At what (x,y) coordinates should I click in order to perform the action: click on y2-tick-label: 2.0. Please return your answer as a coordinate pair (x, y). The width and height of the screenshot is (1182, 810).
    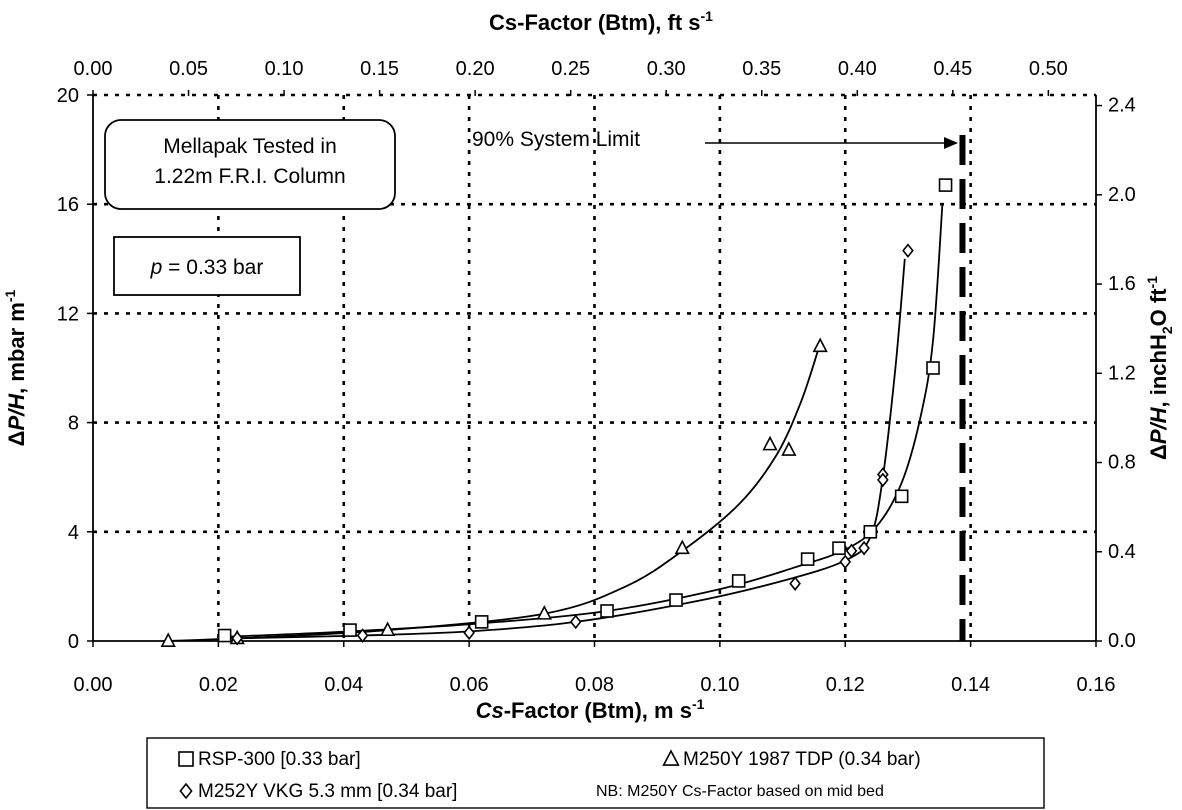
    Looking at the image, I should click on (1122, 195).